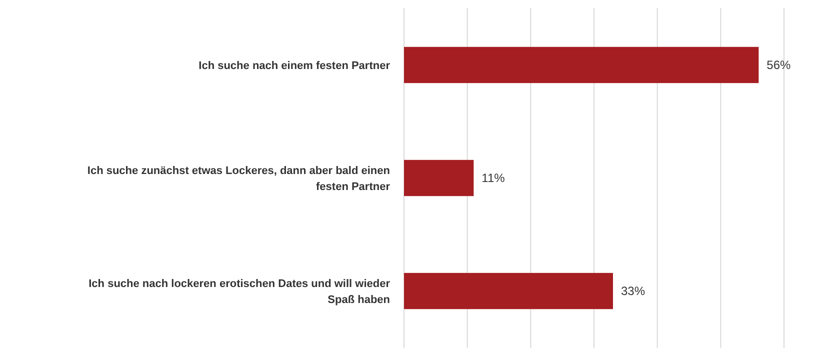 This screenshot has height=360, width=820. What do you see at coordinates (294, 66) in the screenshot?
I see `y-tick-label: Ich suche nach einem festen Partner` at bounding box center [294, 66].